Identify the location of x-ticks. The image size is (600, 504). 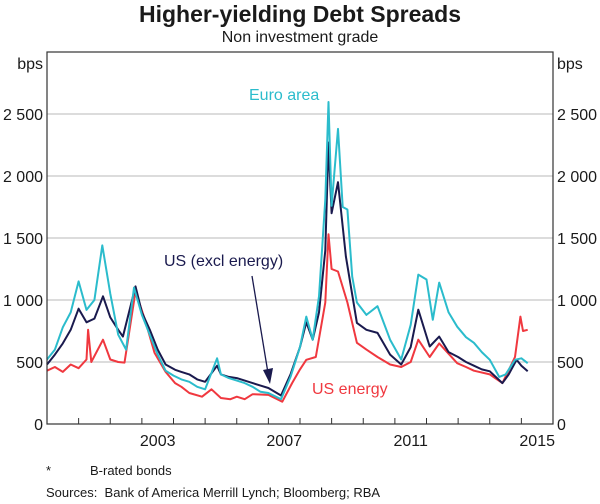
(300, 421).